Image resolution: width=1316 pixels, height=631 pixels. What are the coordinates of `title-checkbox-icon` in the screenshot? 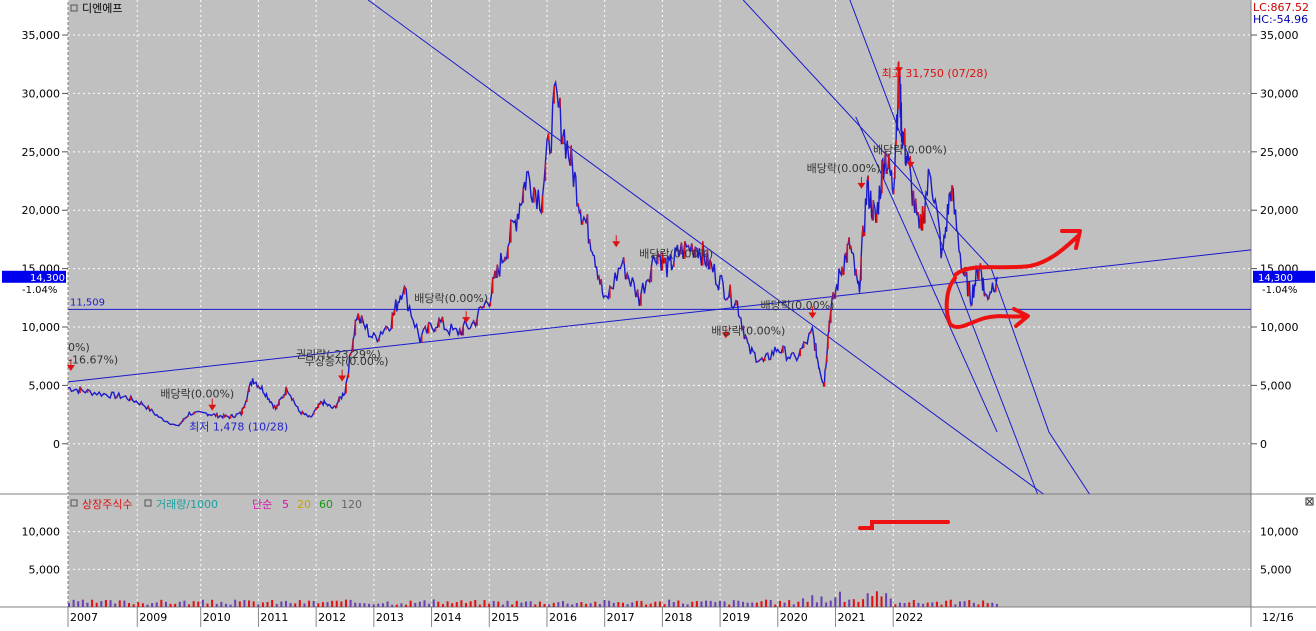 It's located at (74, 8).